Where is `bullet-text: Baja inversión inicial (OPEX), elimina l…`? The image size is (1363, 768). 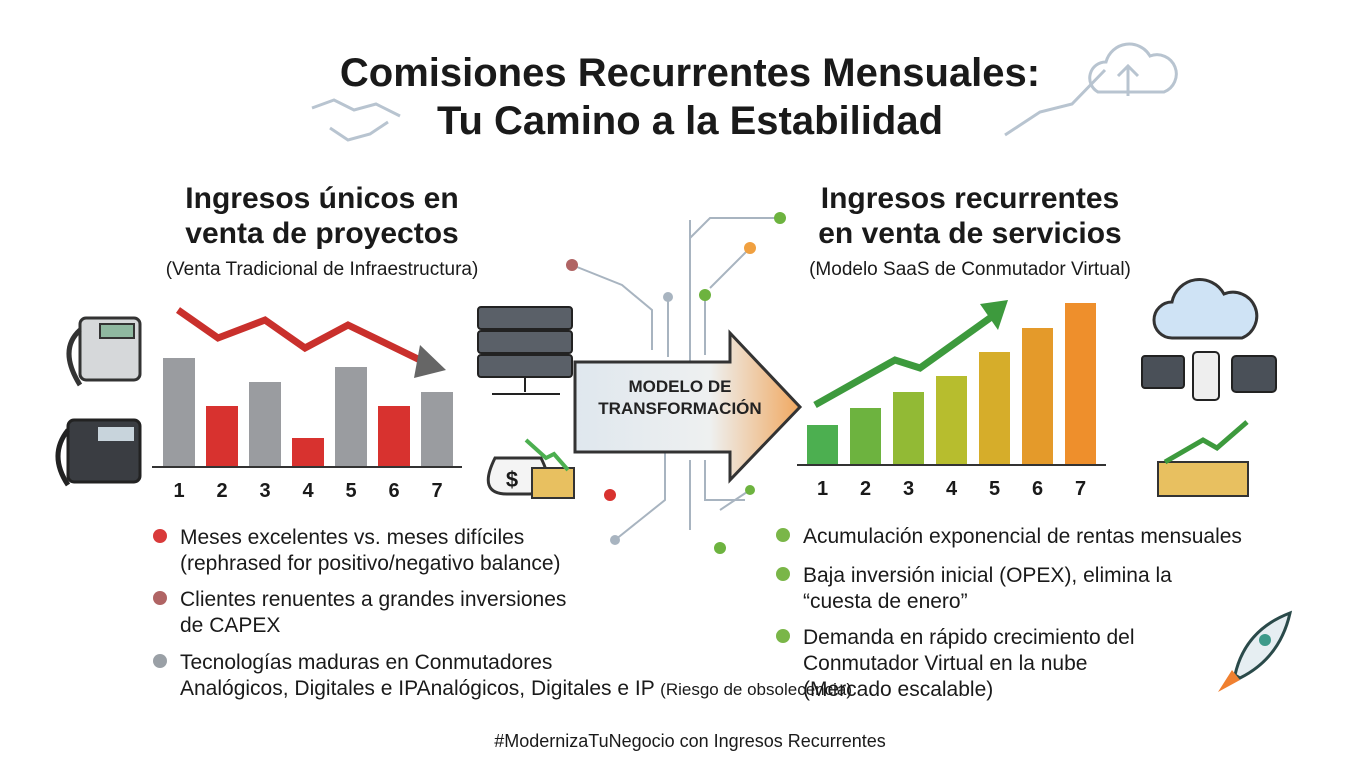 bullet-text: Baja inversión inicial (OPEX), elimina l… is located at coordinates (987, 575).